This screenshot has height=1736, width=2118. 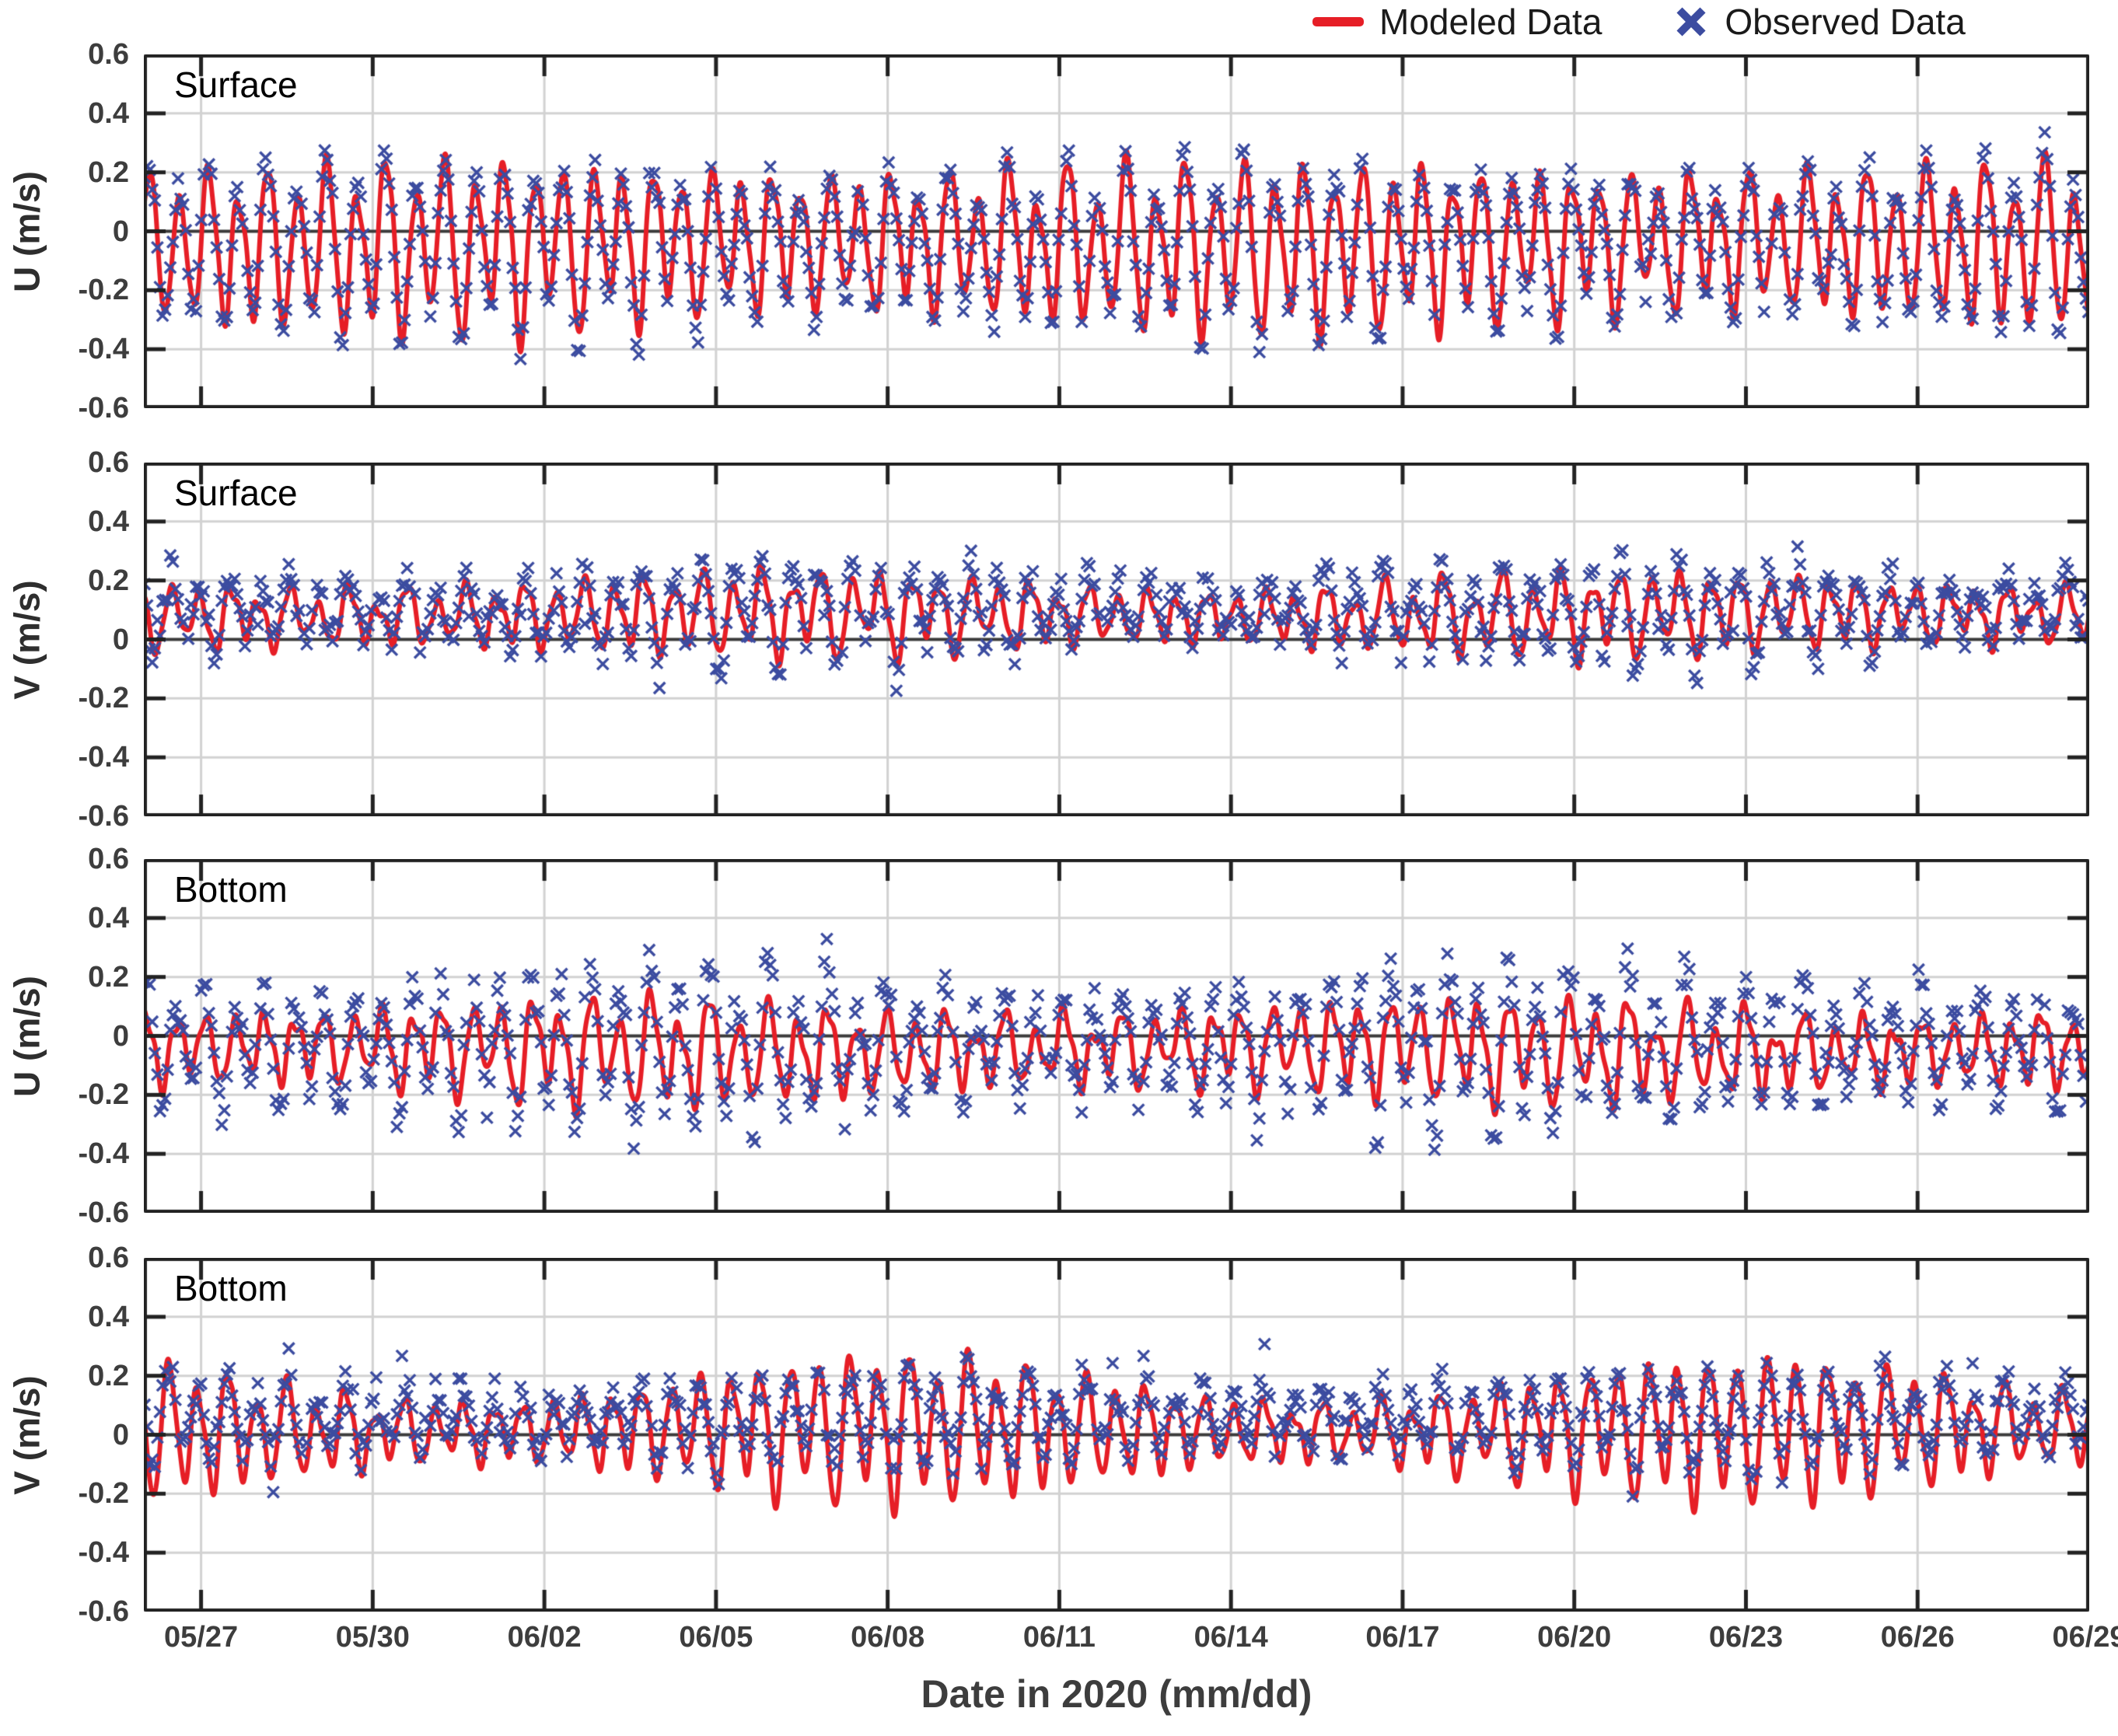 I want to click on x-tick-label: 05/27, so click(x=202, y=1638).